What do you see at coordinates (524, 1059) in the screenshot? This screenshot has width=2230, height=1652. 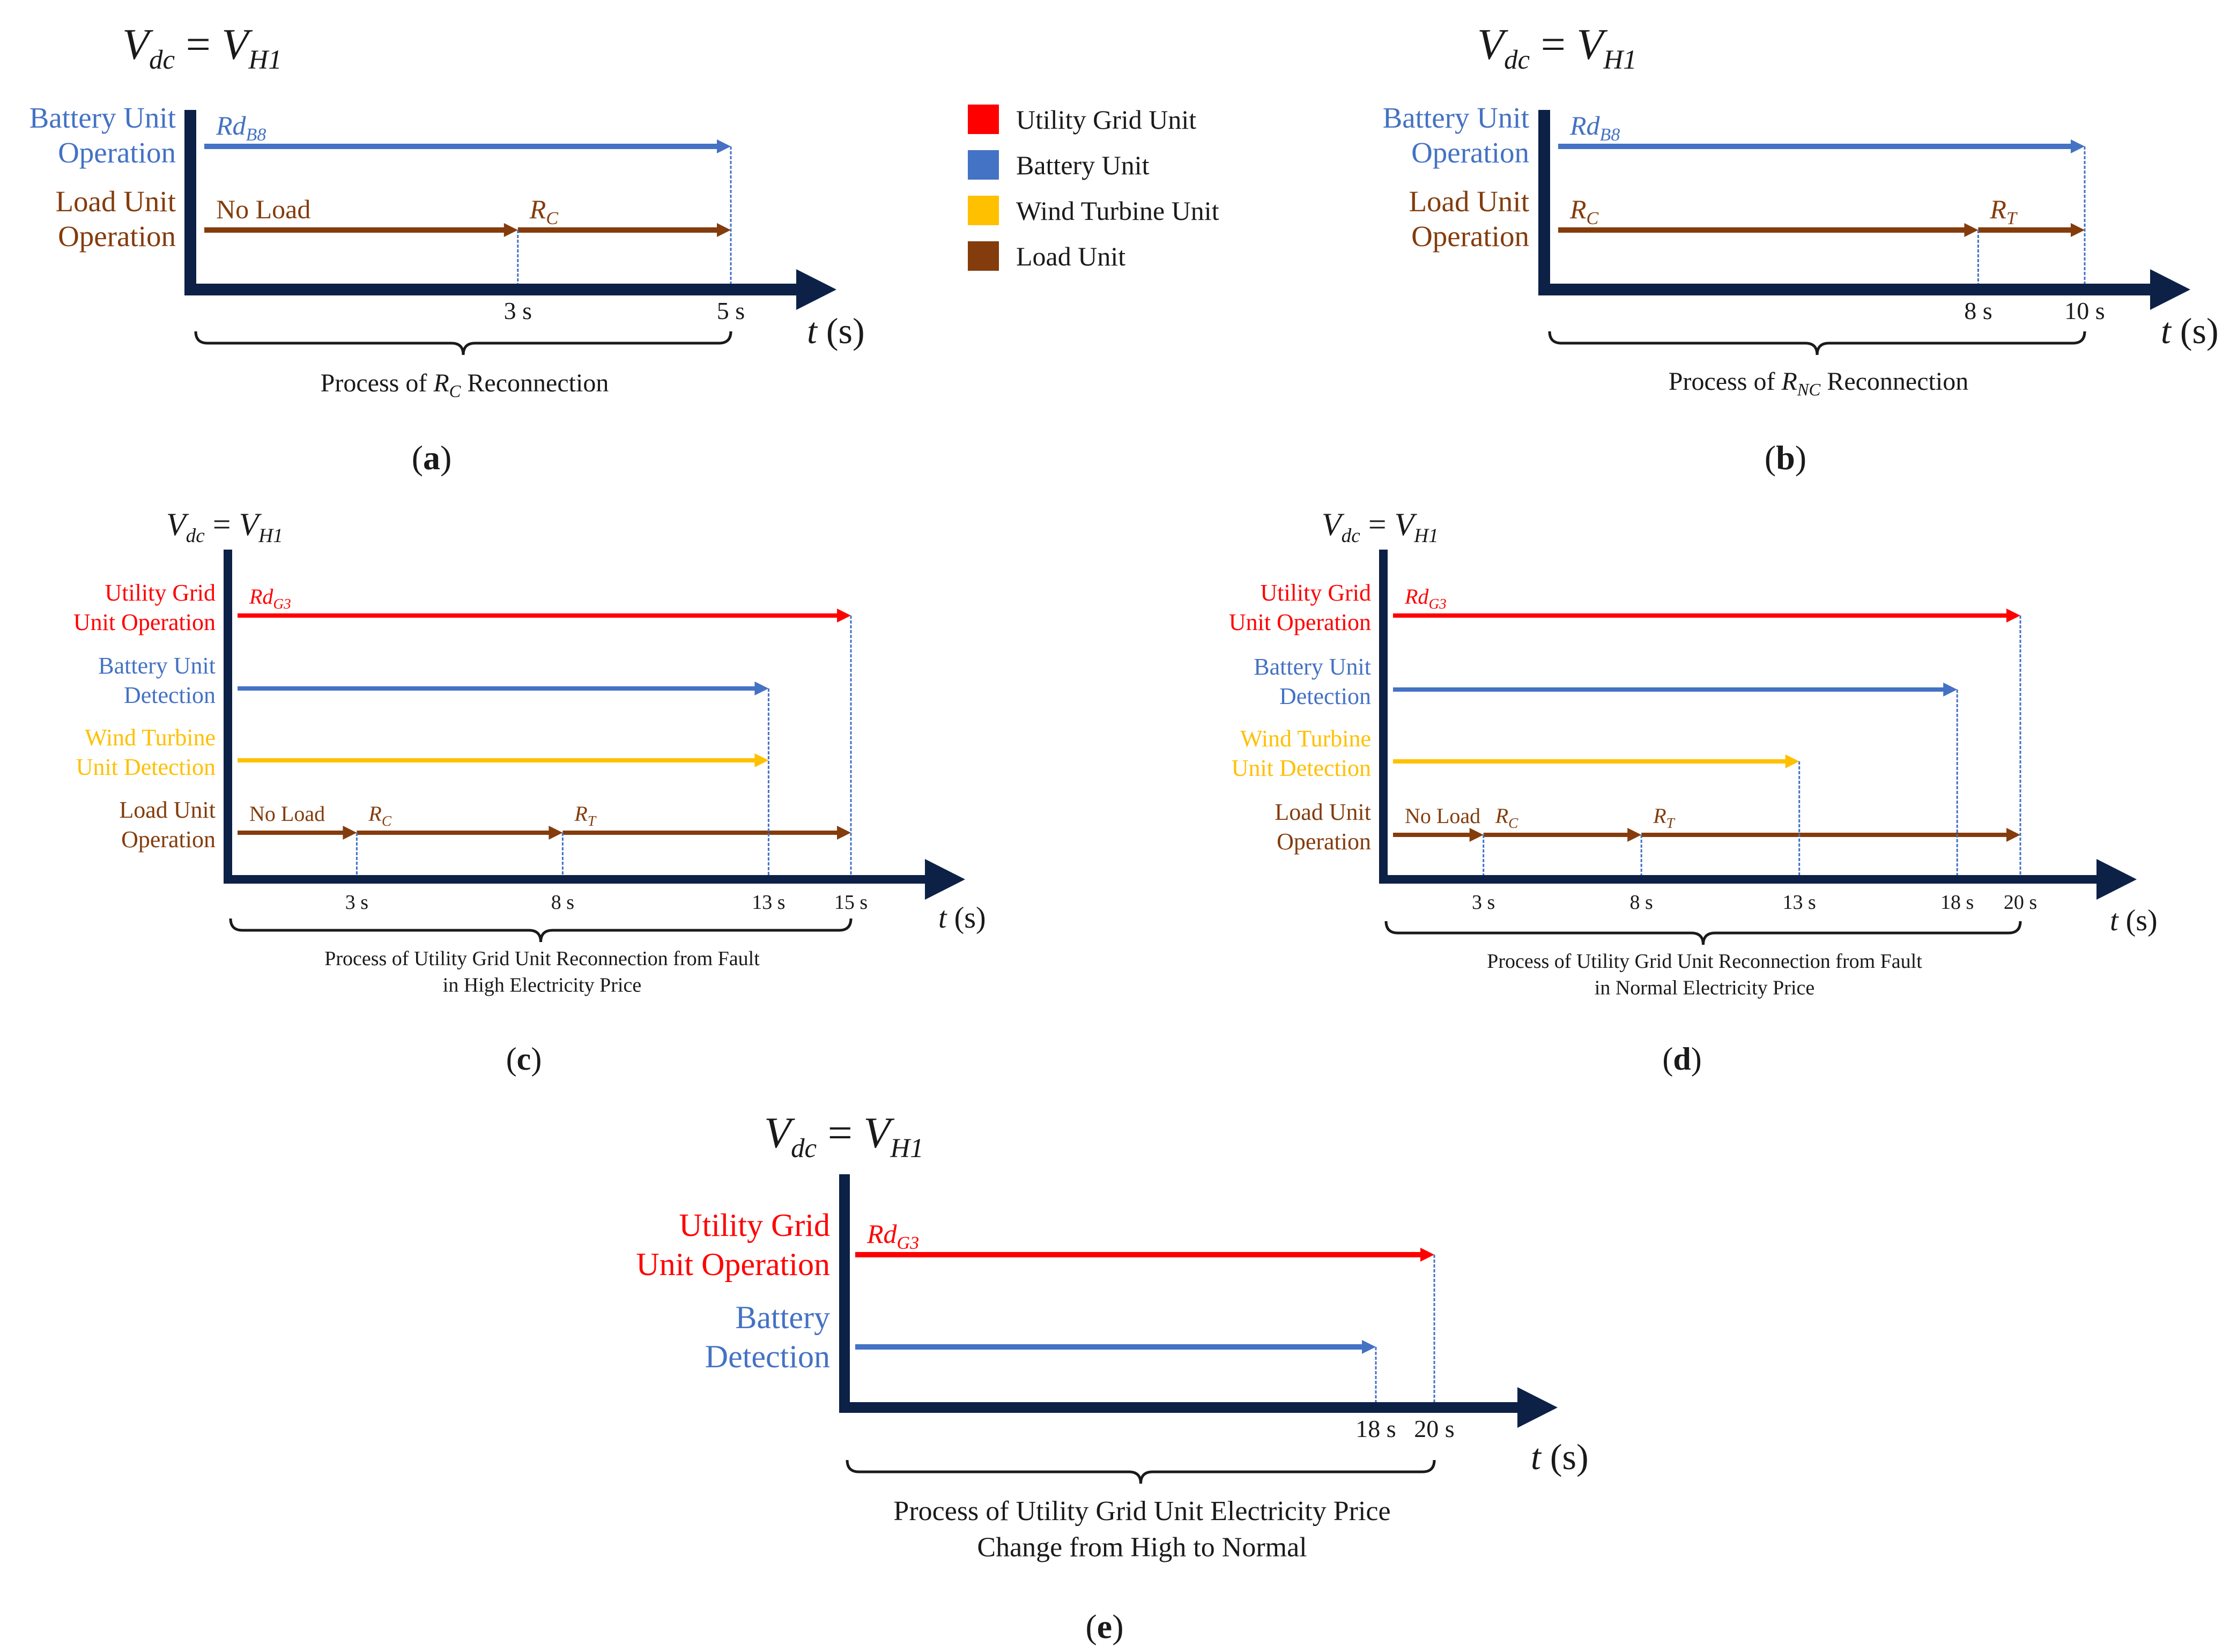 I see `panel-letter: (c)` at bounding box center [524, 1059].